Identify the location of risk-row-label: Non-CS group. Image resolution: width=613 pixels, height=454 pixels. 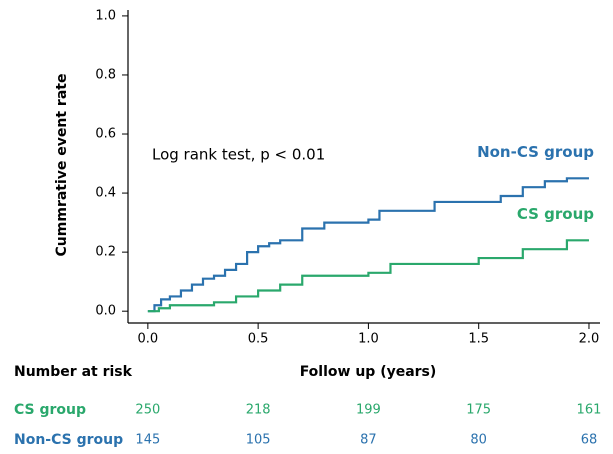
(68, 440).